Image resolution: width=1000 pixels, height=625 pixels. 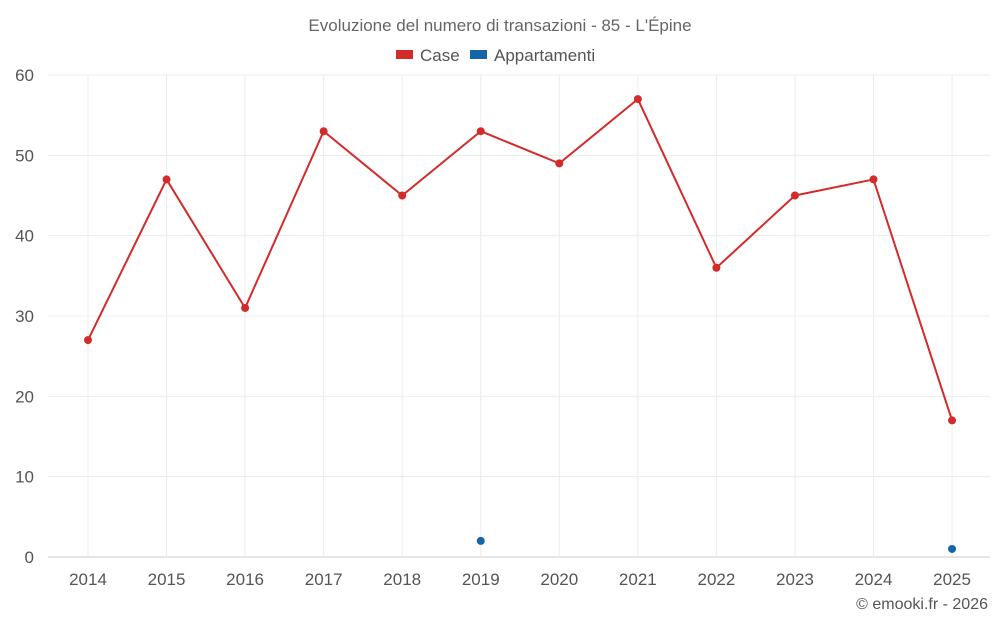 I want to click on y-tick-label: 50, so click(x=24, y=155).